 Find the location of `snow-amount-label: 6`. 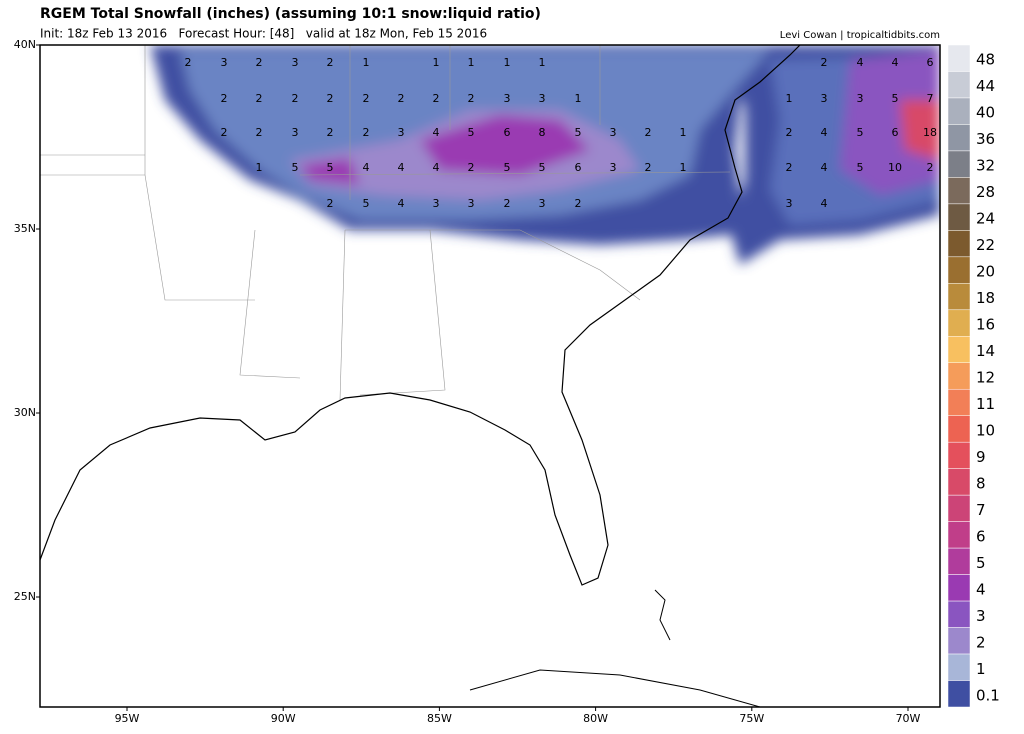

snow-amount-label: 6 is located at coordinates (930, 62).